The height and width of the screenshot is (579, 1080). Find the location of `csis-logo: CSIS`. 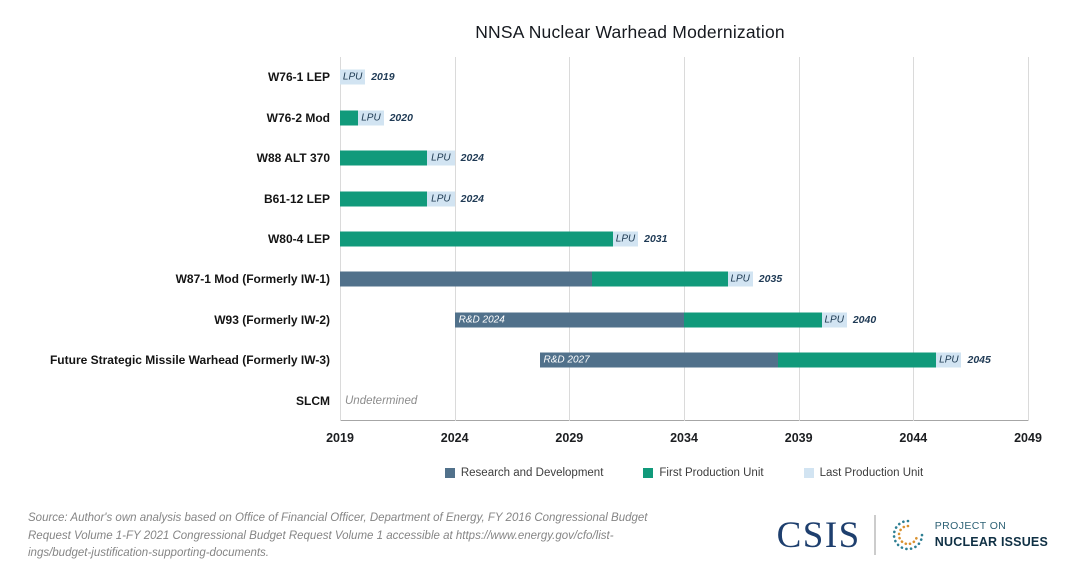

csis-logo: CSIS is located at coordinates (818, 535).